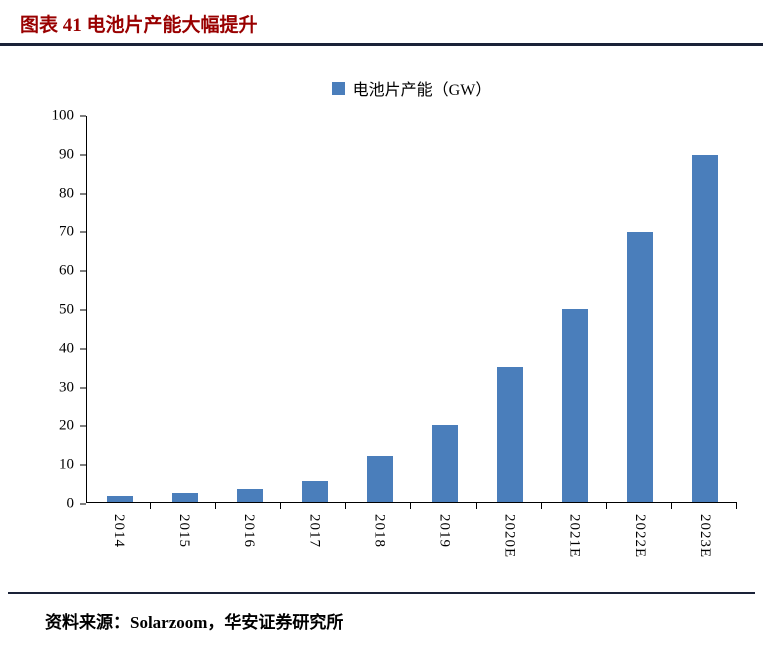 This screenshot has height=672, width=763. Describe the element at coordinates (704, 328) in the screenshot. I see `bar-2023E` at that location.